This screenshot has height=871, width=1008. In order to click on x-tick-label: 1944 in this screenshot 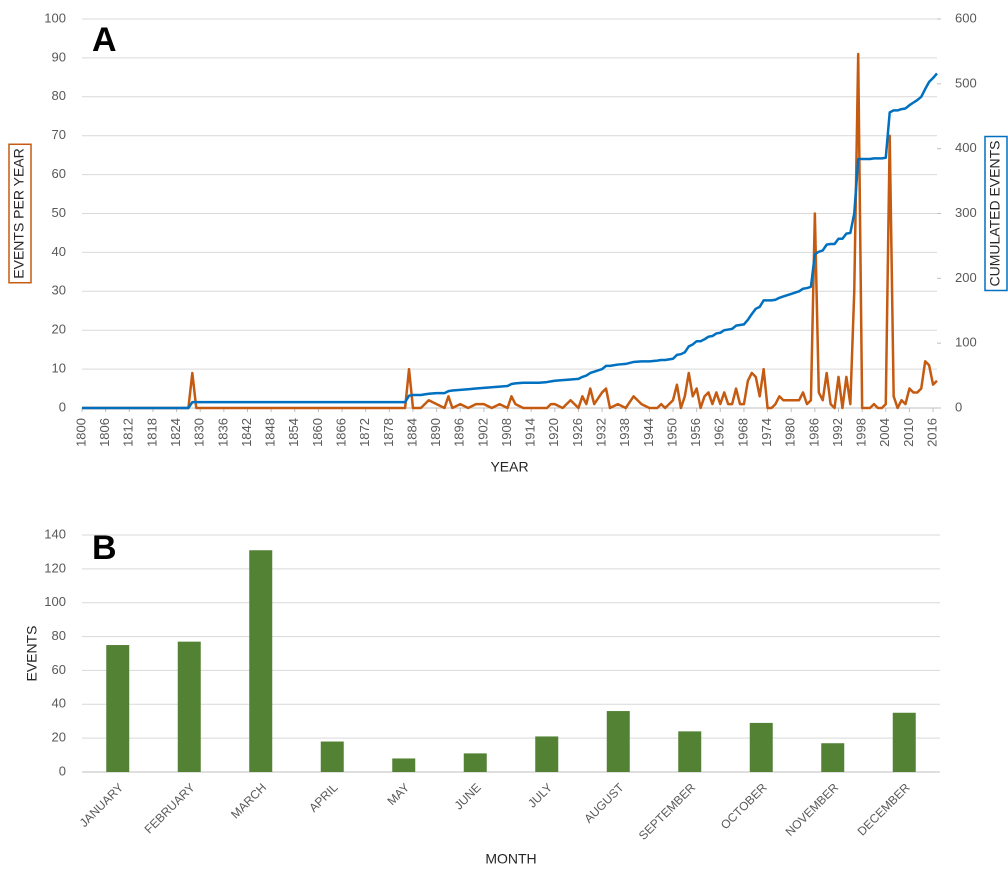, I will do `click(648, 432)`.